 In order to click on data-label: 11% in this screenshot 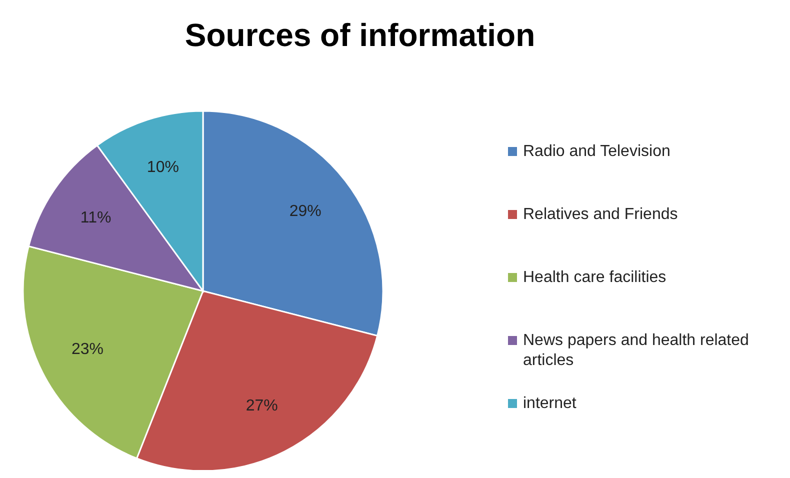, I will do `click(96, 217)`.